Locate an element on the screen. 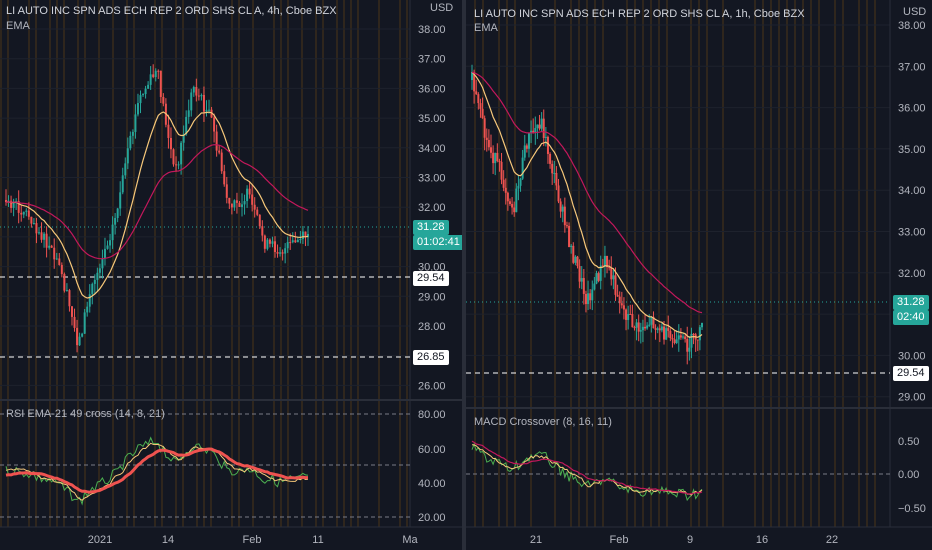 This screenshot has height=550, width=932. time-tick-label: Feb is located at coordinates (619, 540).